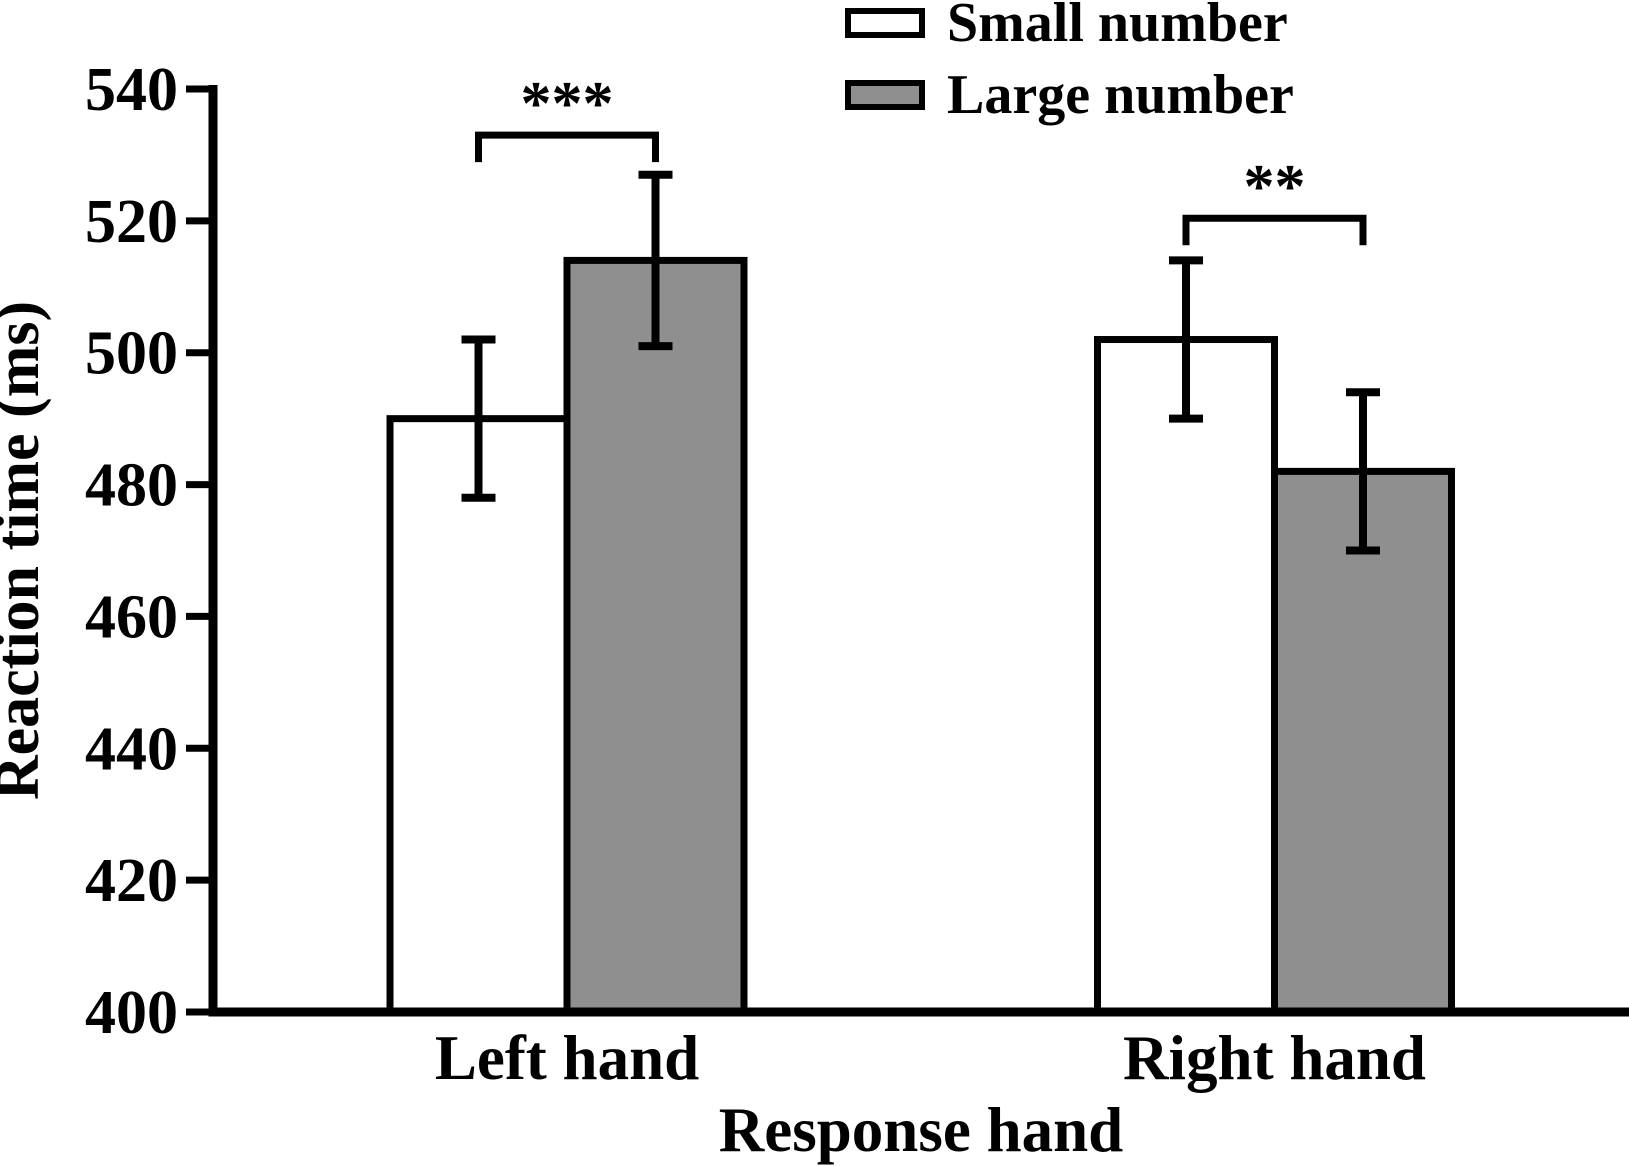 The width and height of the screenshot is (1629, 1166). I want to click on legend-swatch-small-number, so click(885, 23).